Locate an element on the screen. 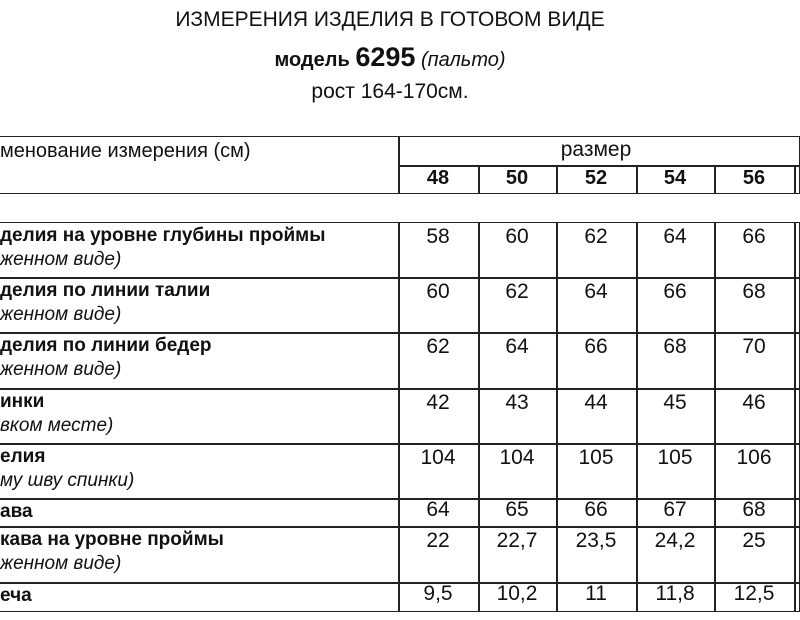 The image size is (800, 620). measurement-value: 22,7 is located at coordinates (517, 540).